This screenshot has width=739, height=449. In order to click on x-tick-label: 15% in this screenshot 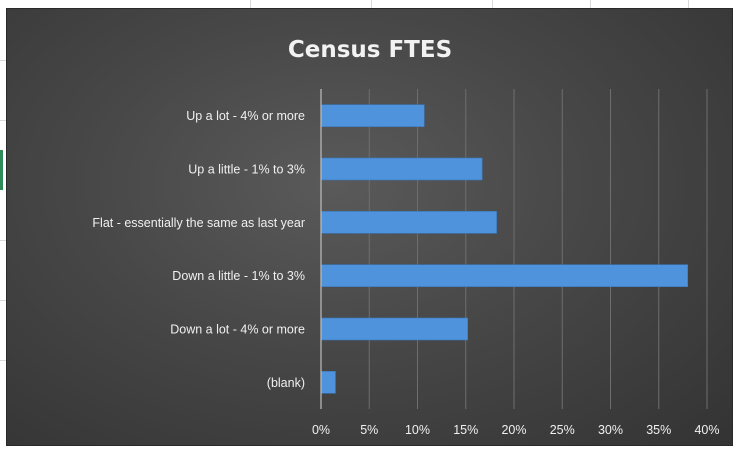, I will do `click(465, 430)`.